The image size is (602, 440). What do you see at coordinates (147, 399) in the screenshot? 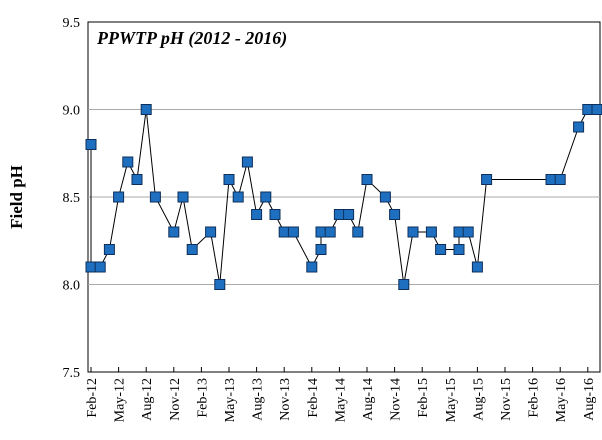
I see `x-tick-label: Aug-12` at bounding box center [147, 399].